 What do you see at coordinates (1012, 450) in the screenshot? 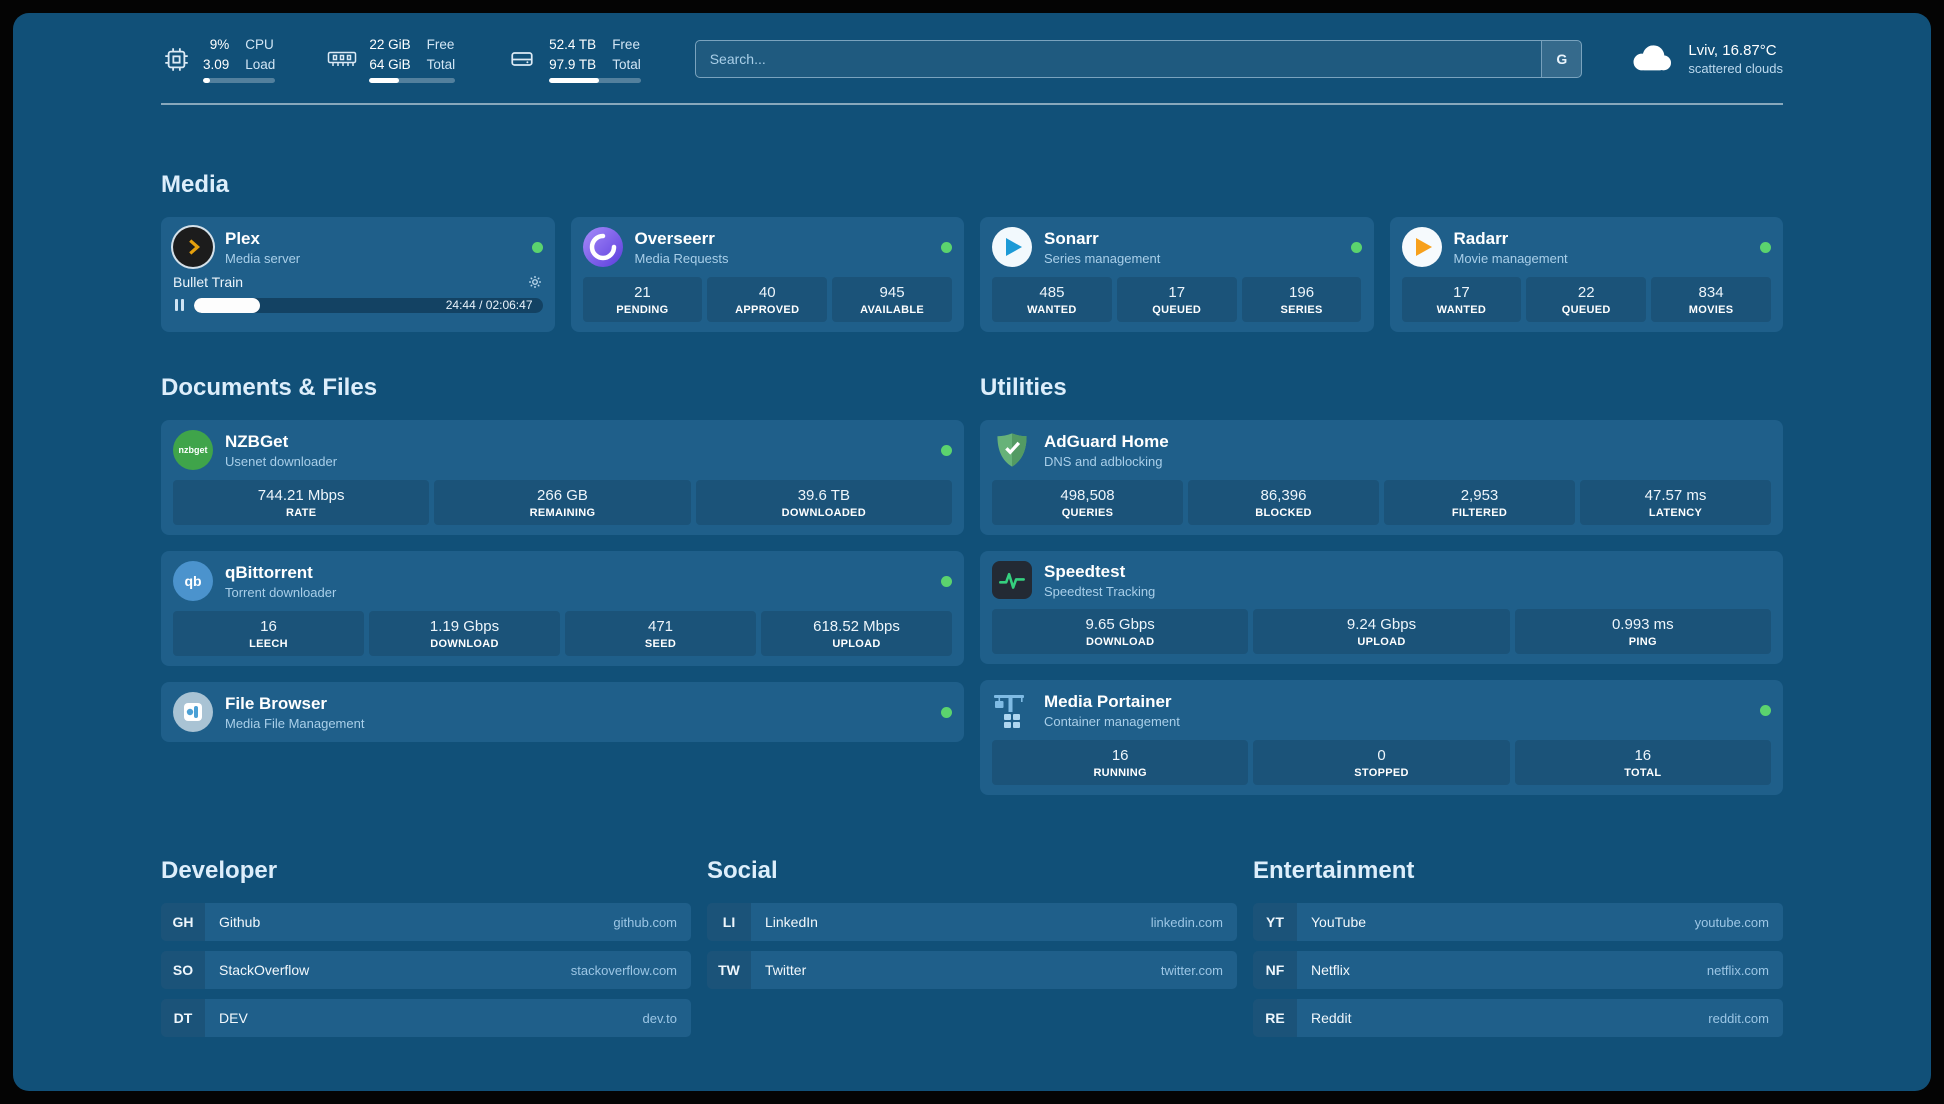
I see `adguard-icon` at bounding box center [1012, 450].